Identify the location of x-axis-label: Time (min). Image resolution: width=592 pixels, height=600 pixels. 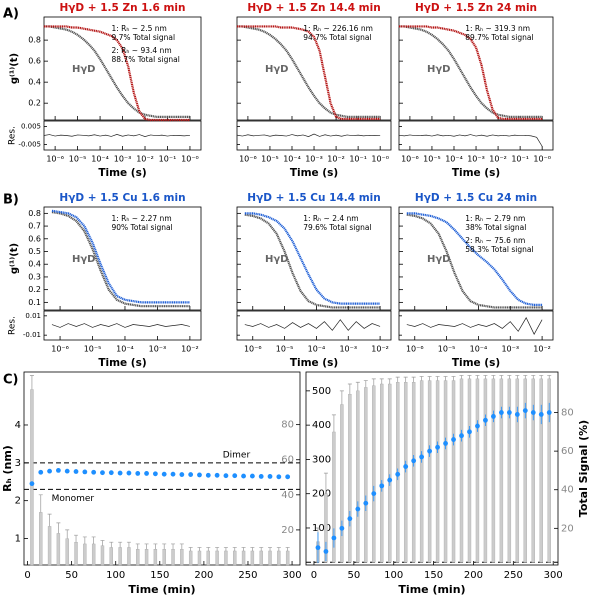
(161, 589).